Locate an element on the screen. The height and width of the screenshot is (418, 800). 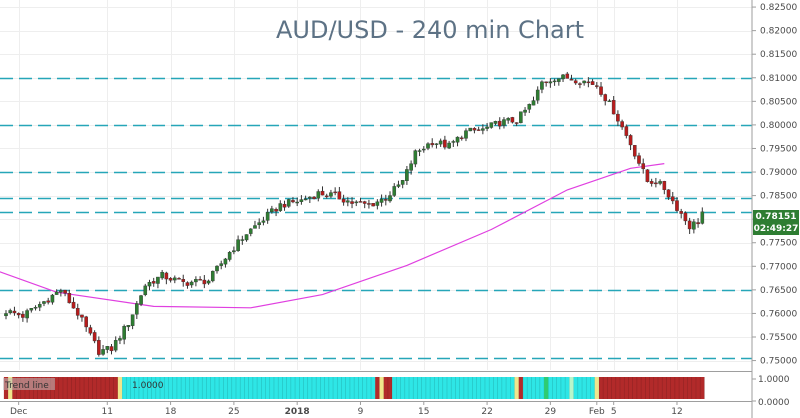
y-tick-label: 0.78500 is located at coordinates (778, 197).